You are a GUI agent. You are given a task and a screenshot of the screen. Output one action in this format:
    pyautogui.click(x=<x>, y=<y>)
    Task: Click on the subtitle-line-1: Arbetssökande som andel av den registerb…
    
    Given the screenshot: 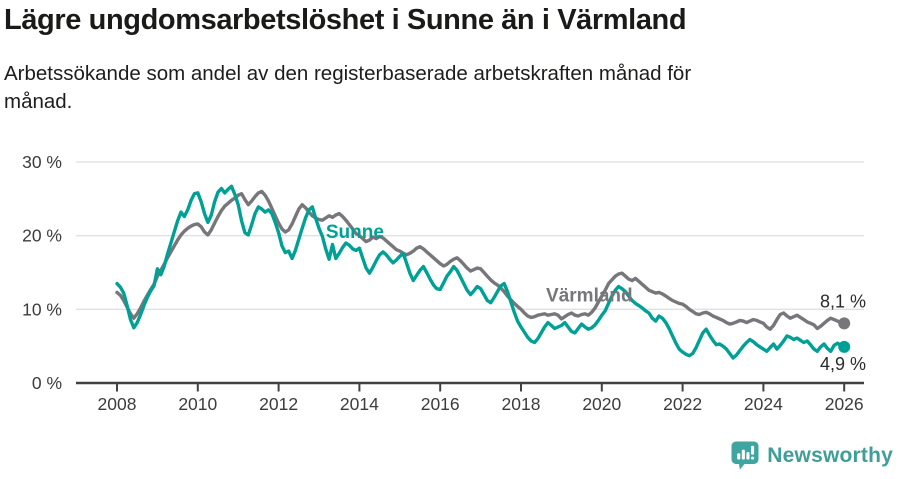 What is the action you would take?
    pyautogui.click(x=348, y=73)
    